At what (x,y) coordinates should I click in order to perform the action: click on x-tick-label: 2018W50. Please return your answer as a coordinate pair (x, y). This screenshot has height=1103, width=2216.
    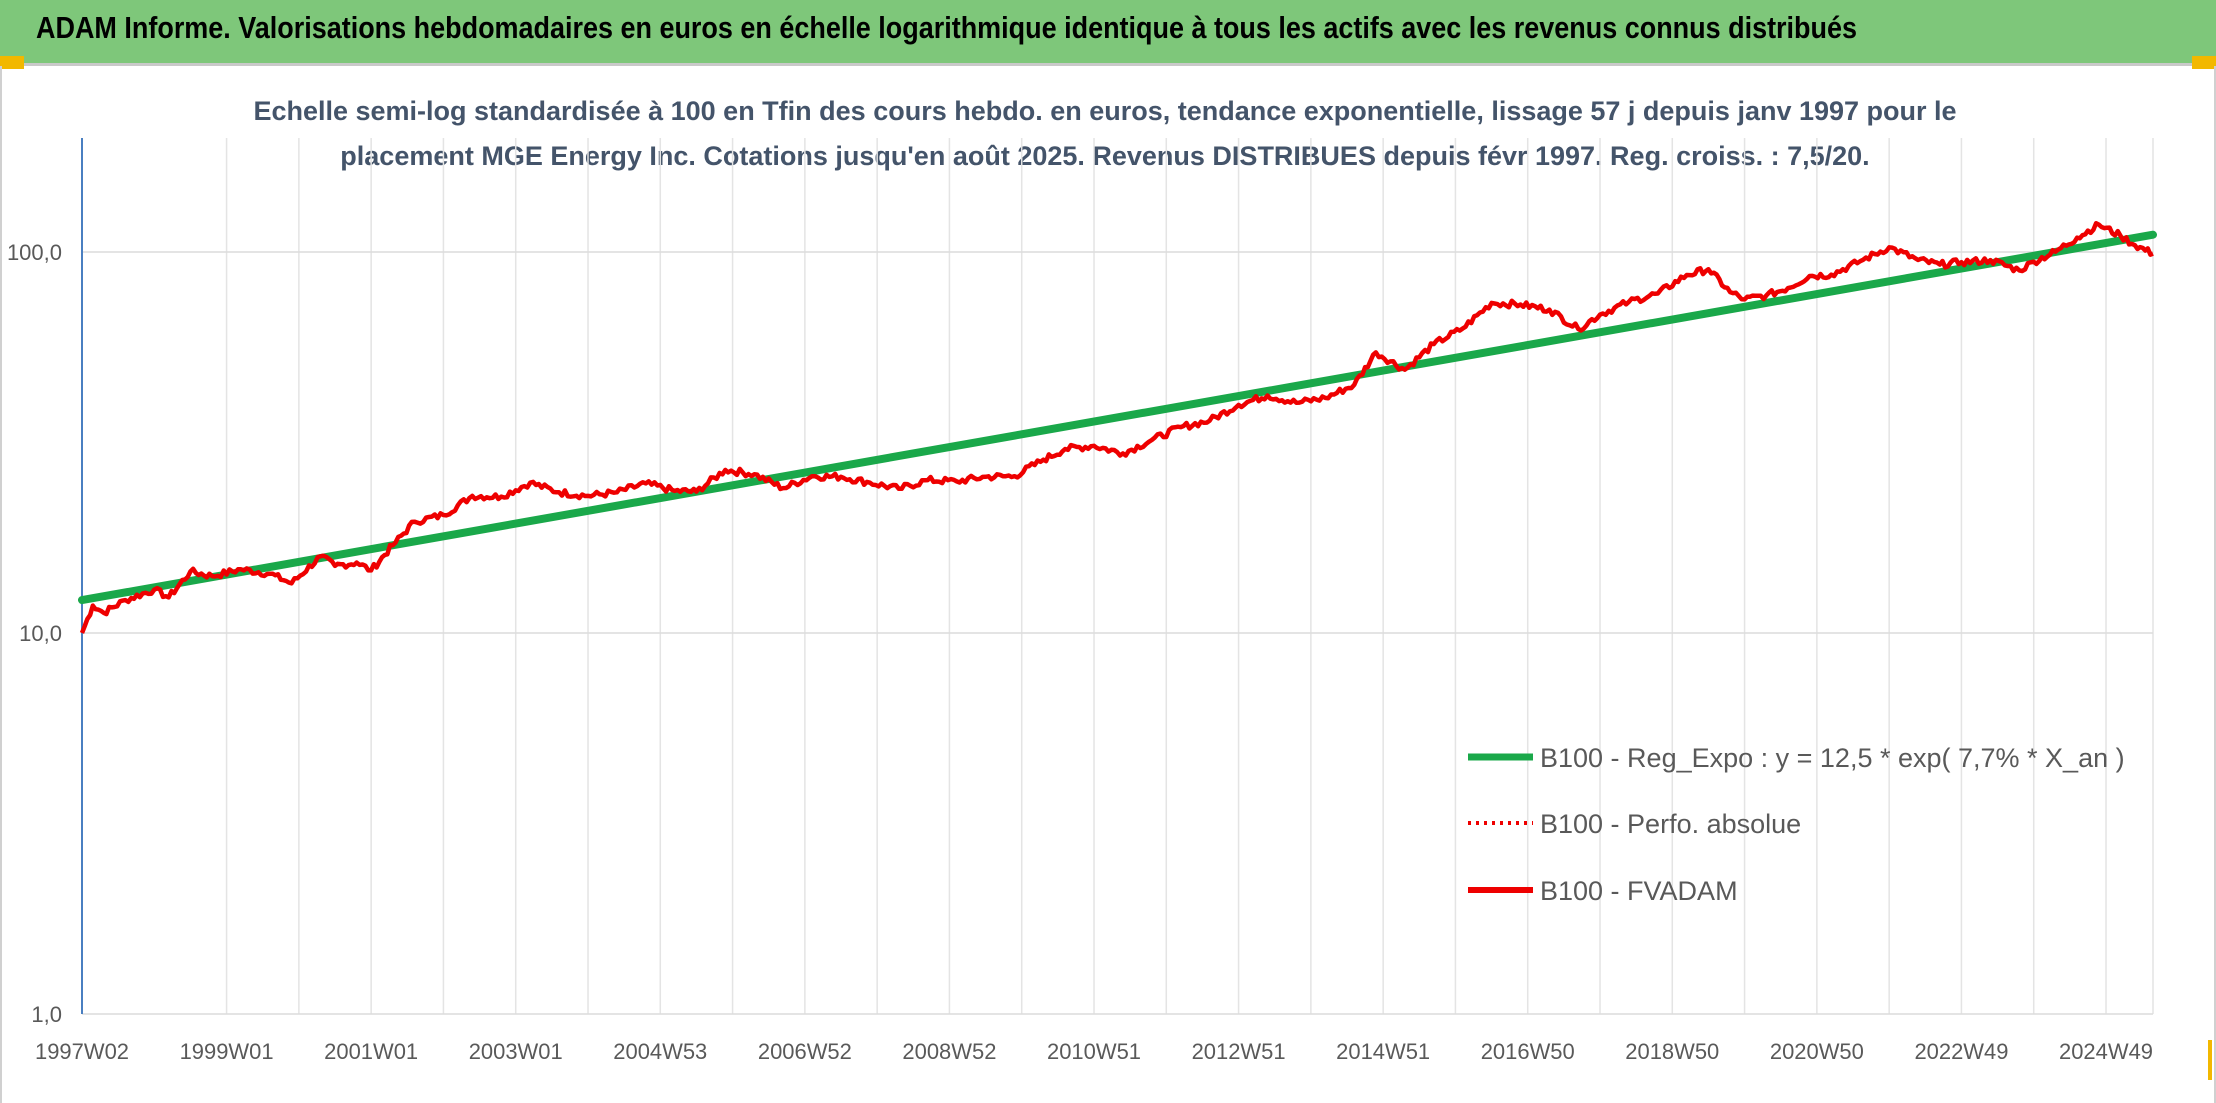
    Looking at the image, I should click on (1672, 1051).